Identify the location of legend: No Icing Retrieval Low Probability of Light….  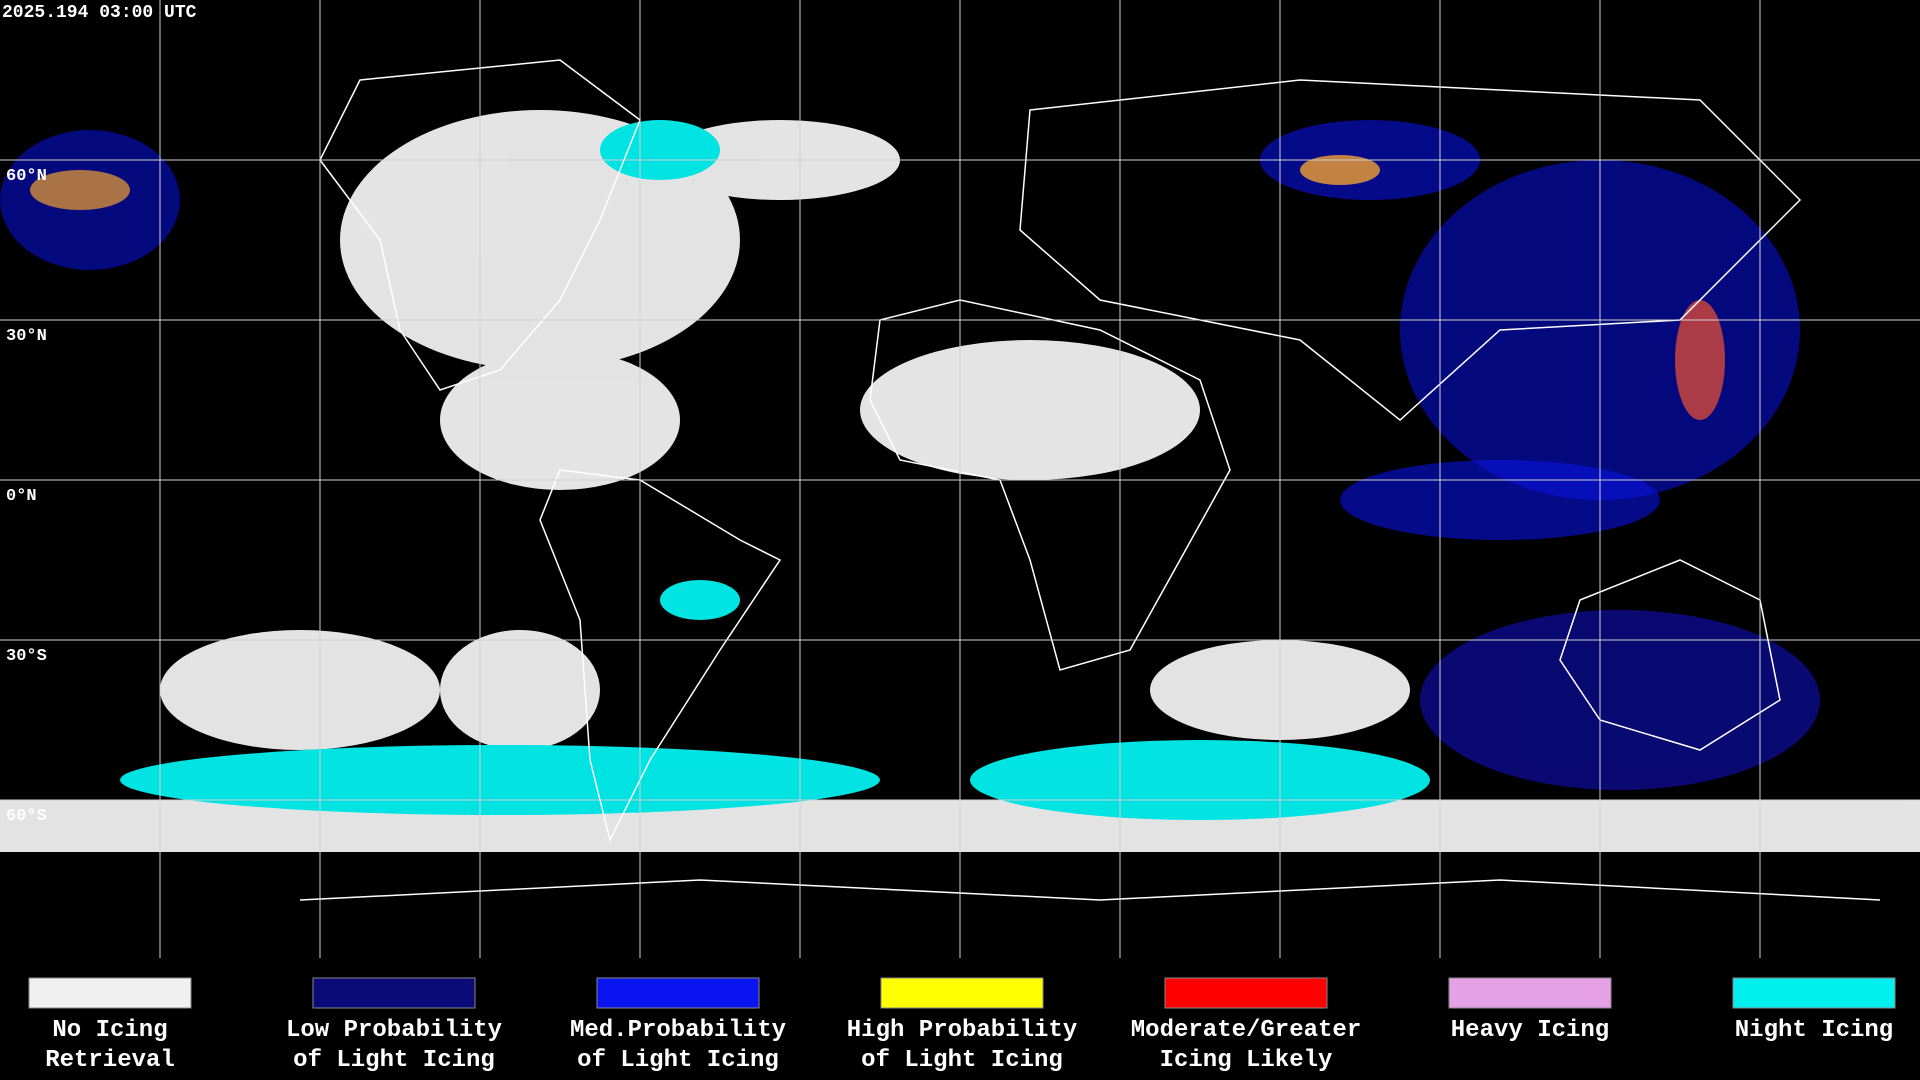
(962, 1025).